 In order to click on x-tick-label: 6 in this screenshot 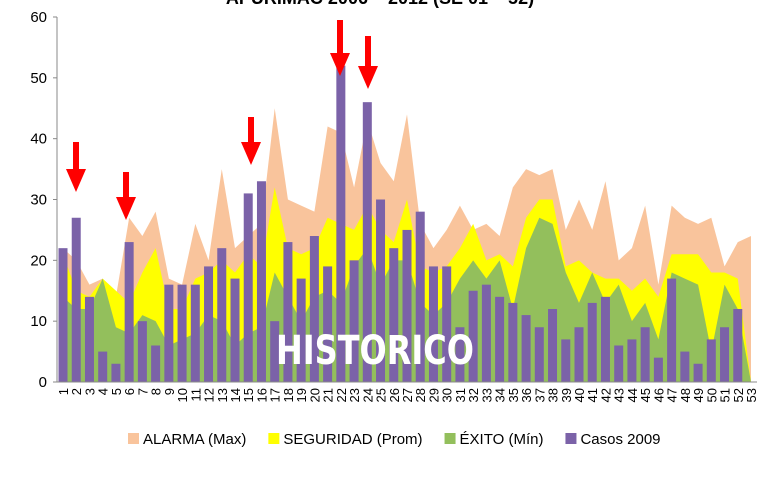, I will do `click(129, 391)`.